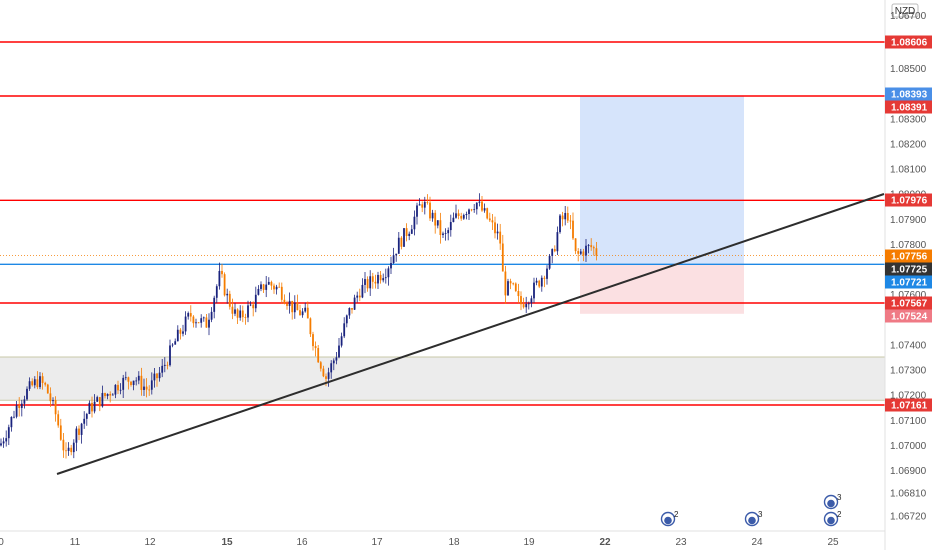 Image resolution: width=932 pixels, height=550 pixels. Describe the element at coordinates (2, 542) in the screenshot. I see `time-label-0: 0` at that location.